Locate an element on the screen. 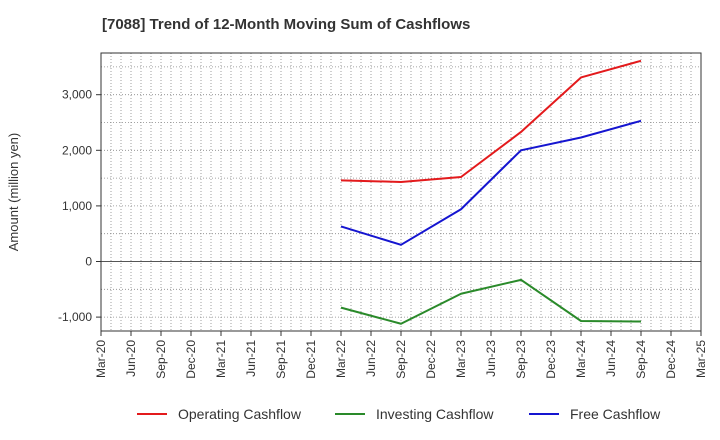 The width and height of the screenshot is (720, 440). x-tick-label: Jun-20 is located at coordinates (131, 358).